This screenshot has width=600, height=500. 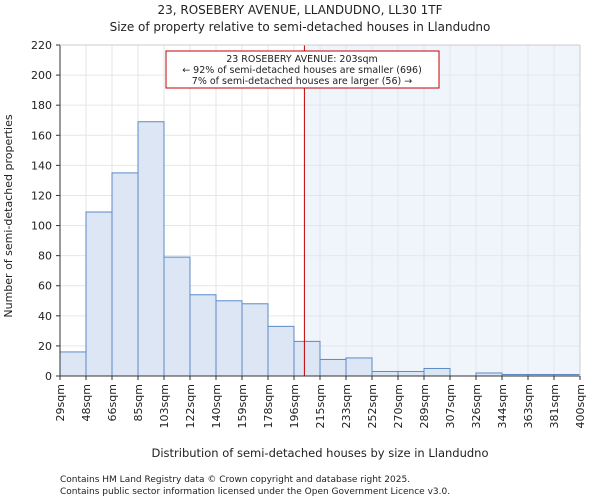 What do you see at coordinates (190, 406) in the screenshot?
I see `x-tick-label: 122sqm` at bounding box center [190, 406].